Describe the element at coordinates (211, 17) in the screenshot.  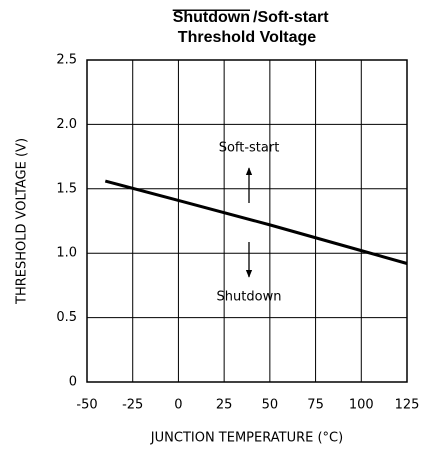
I see `chart-title: Shutdown` at that location.